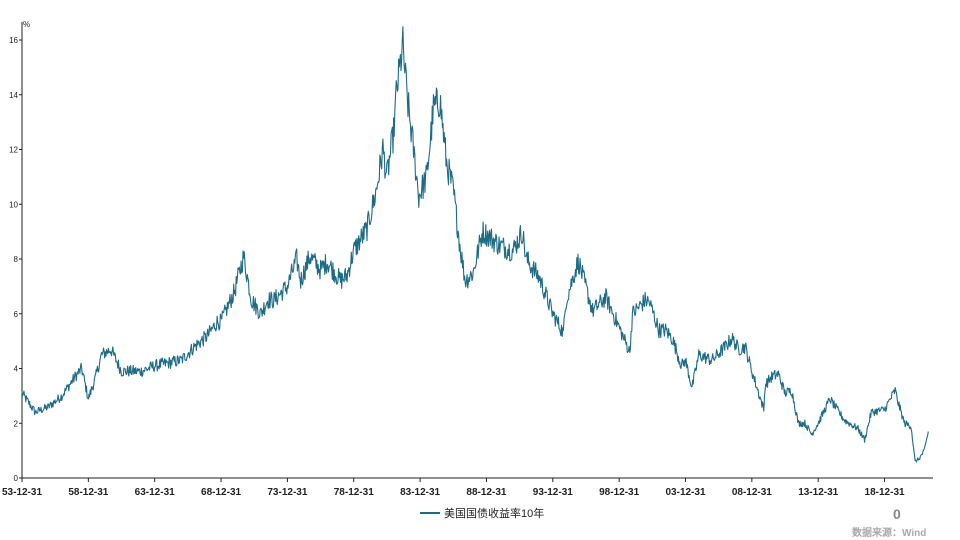 Image resolution: width=960 pixels, height=540 pixels. Describe the element at coordinates (486, 492) in the screenshot. I see `x-tick-label: 88-12-31` at that location.